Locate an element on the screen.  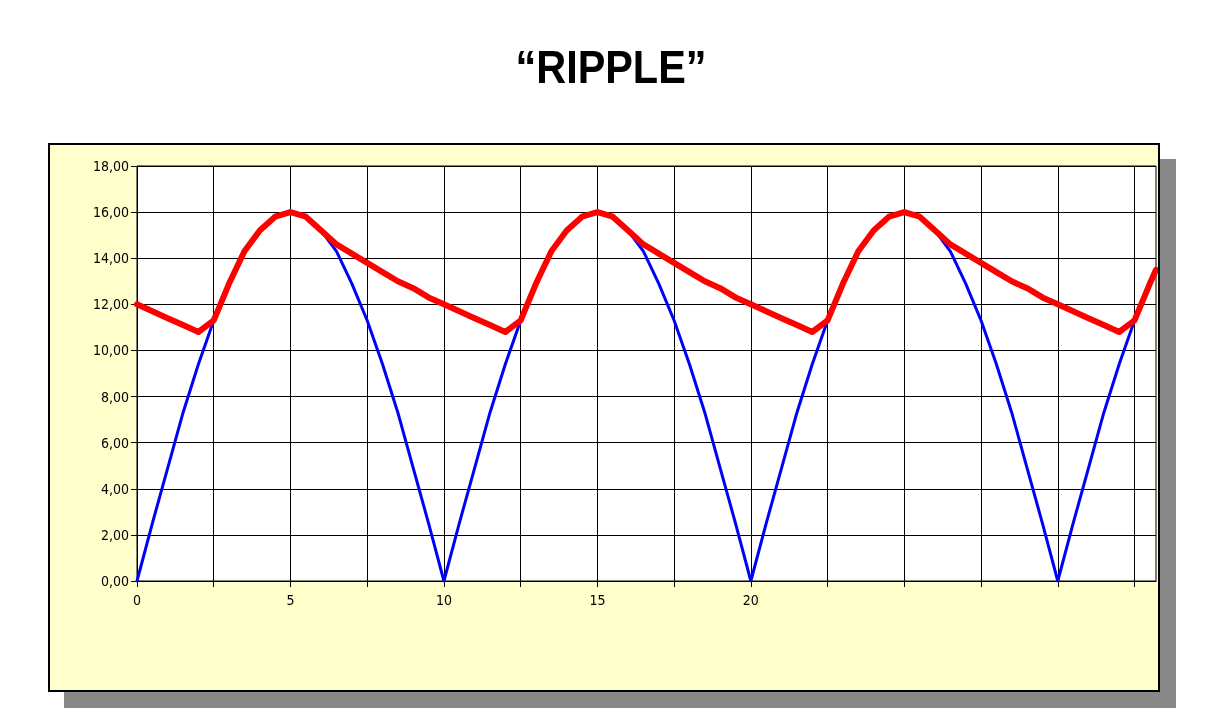
y-tick-label: 4,00 is located at coordinates (114, 488).